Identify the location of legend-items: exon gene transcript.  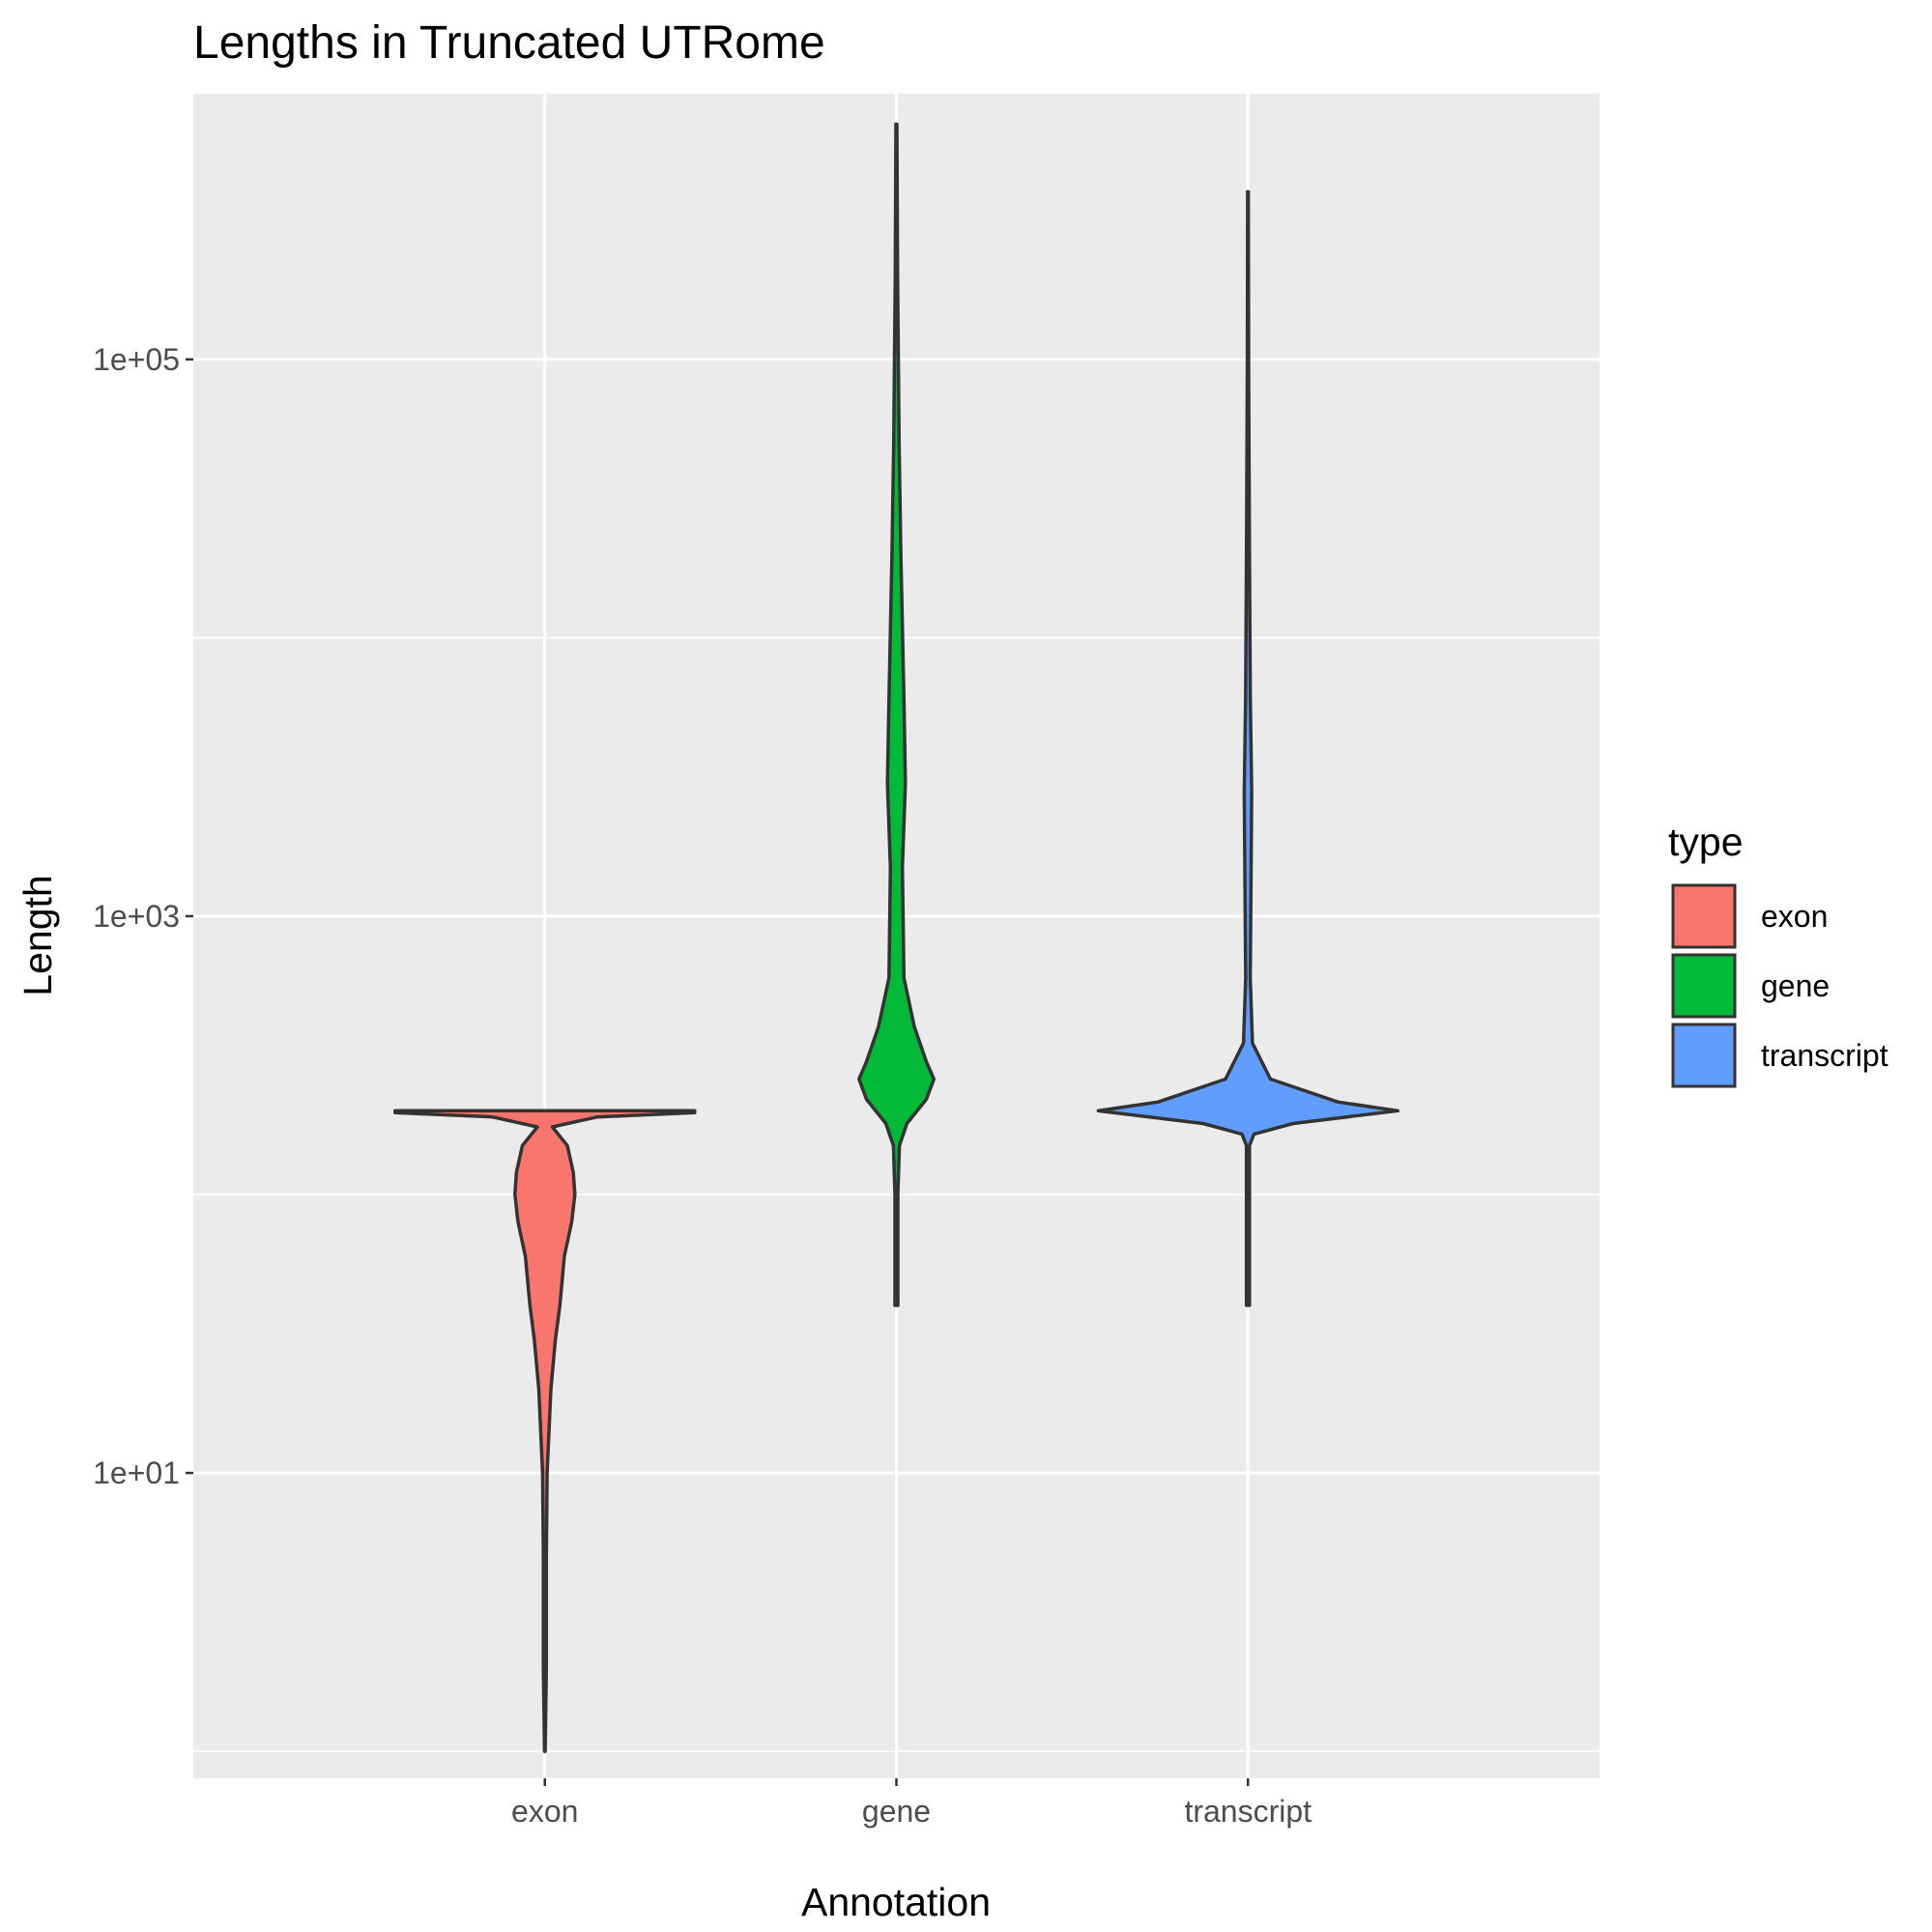
(1780, 985).